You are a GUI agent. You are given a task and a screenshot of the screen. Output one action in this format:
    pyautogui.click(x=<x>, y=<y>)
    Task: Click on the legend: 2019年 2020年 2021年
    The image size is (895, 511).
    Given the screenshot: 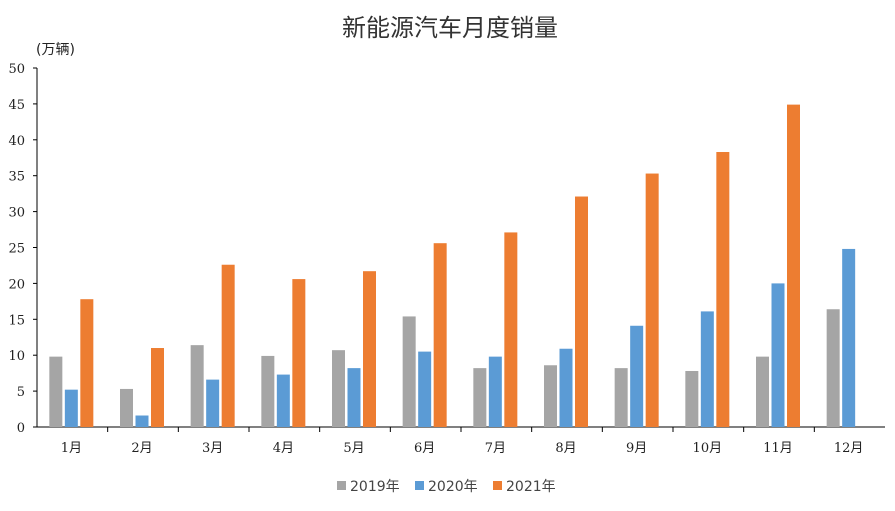 What is the action you would take?
    pyautogui.click(x=446, y=487)
    